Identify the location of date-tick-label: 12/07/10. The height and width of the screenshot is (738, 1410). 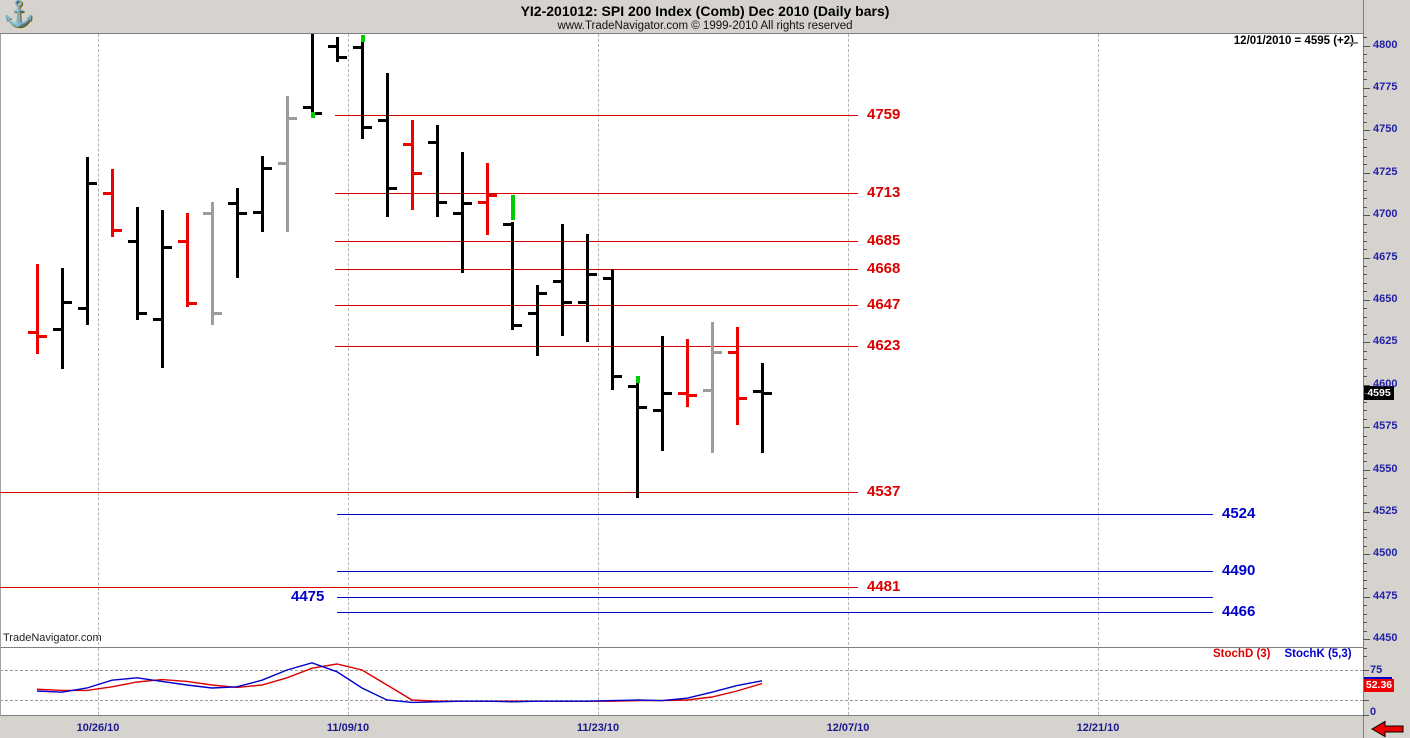
(848, 728).